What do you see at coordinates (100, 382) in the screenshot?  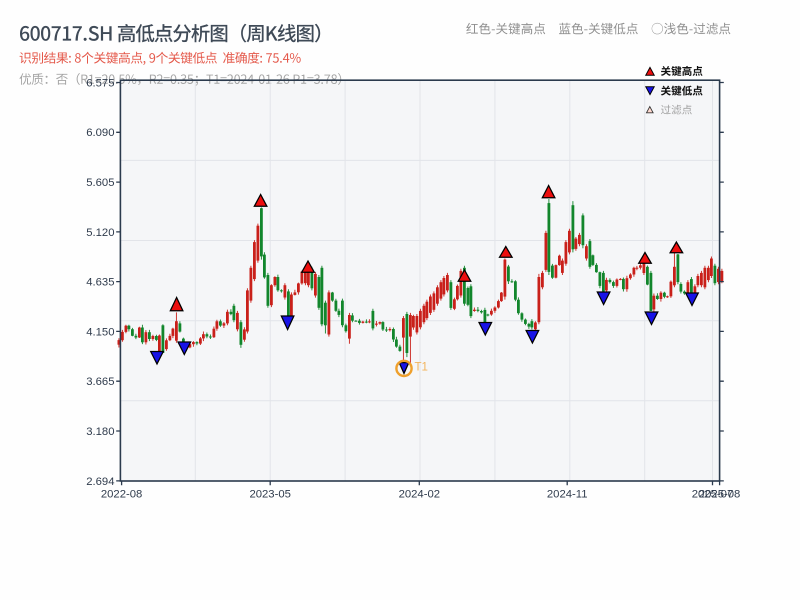 I see `svg-text: 3.665` at bounding box center [100, 382].